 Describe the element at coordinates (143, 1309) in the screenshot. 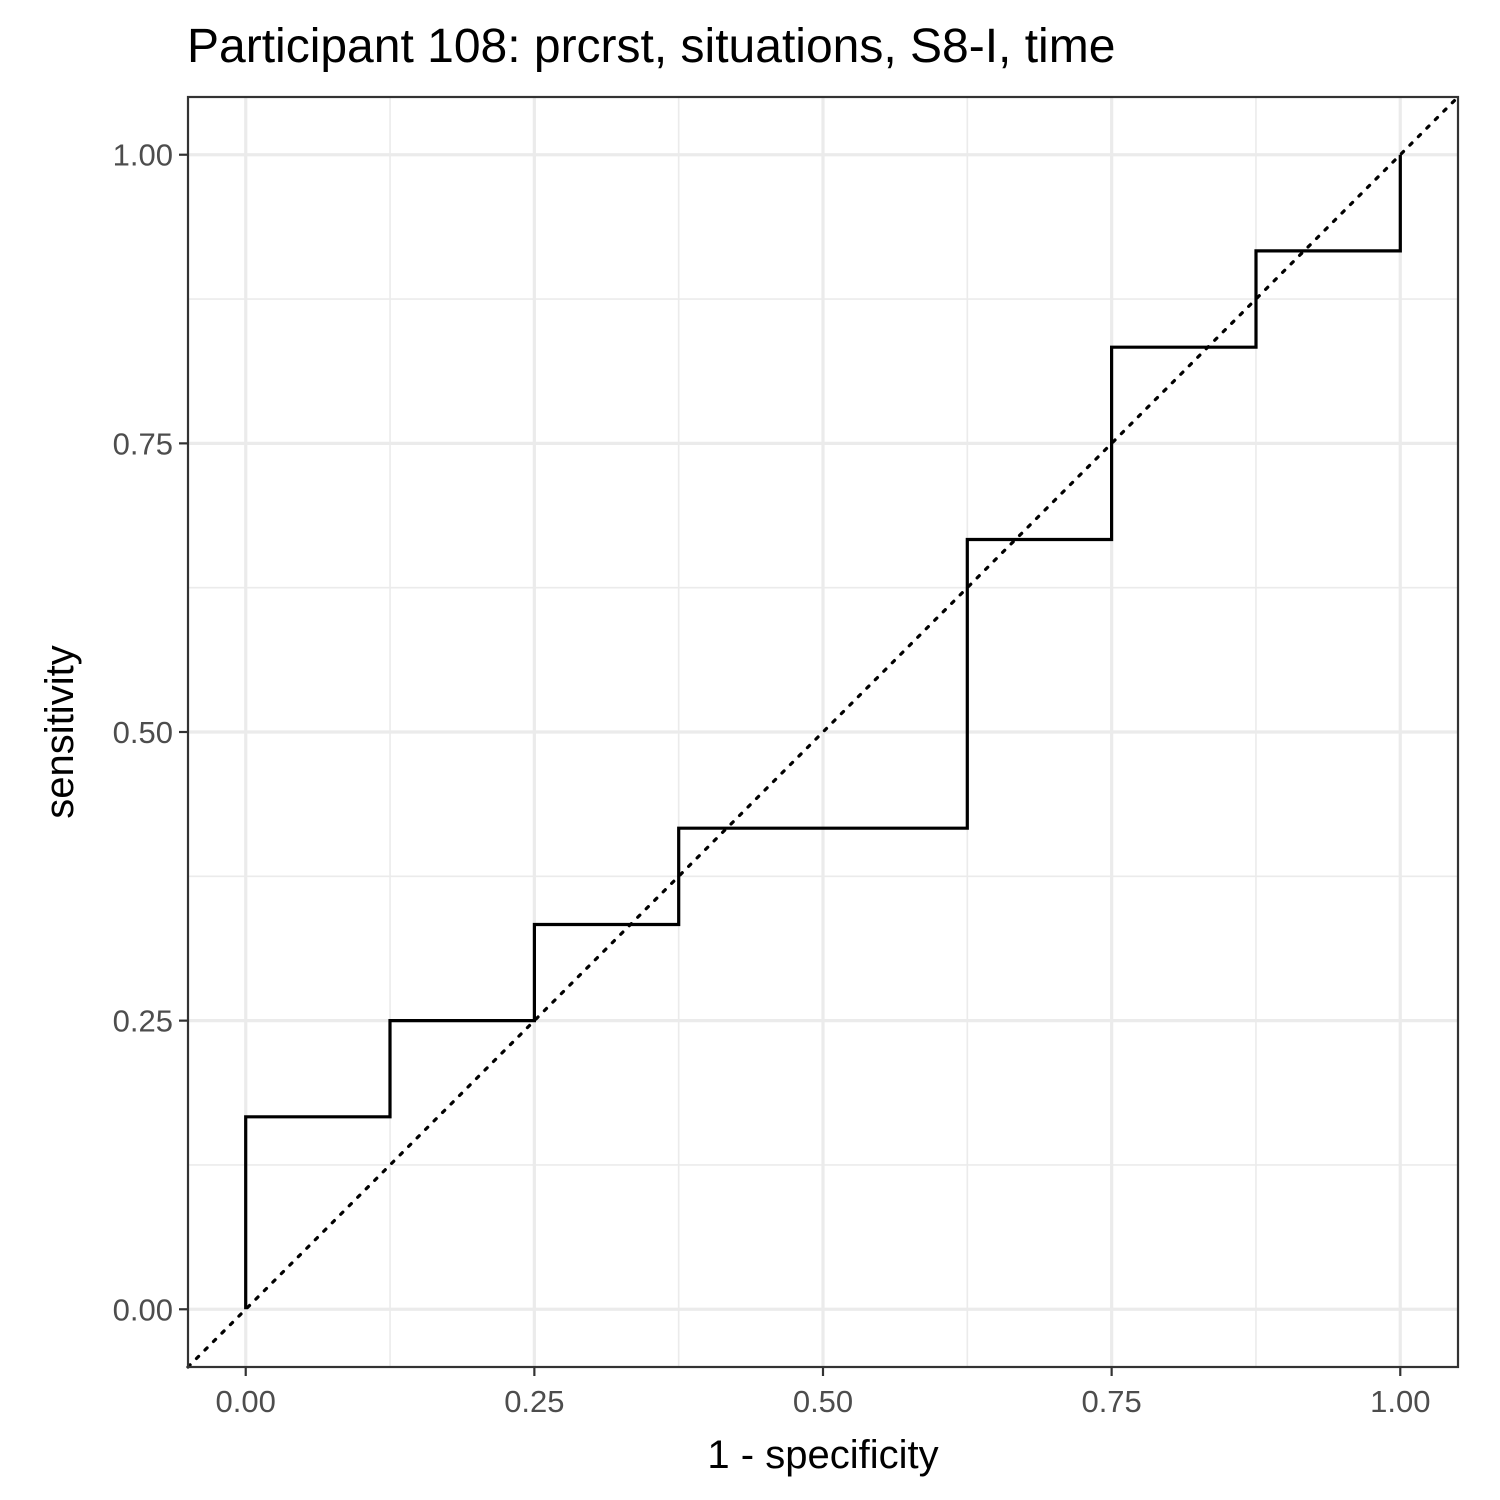

I see `y-tick-label: 0.00` at that location.